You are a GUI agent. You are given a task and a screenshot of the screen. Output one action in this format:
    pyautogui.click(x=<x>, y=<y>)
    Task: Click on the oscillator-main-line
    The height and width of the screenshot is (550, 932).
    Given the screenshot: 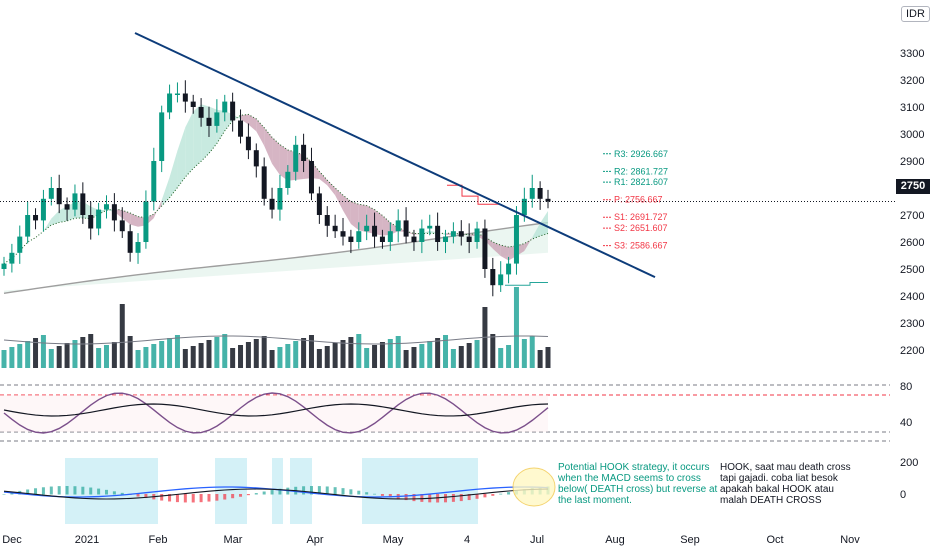 What is the action you would take?
    pyautogui.click(x=276, y=410)
    